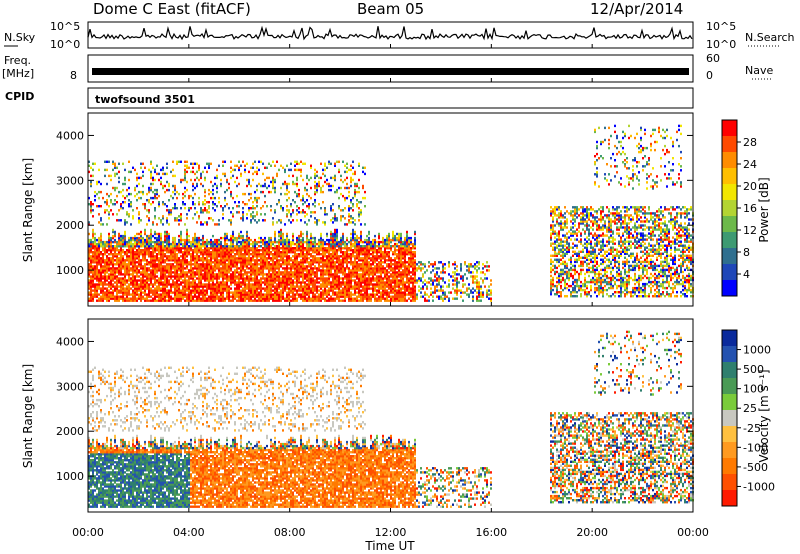 This screenshot has height=554, width=800. Describe the element at coordinates (759, 70) in the screenshot. I see `nave-label: Nave` at that location.